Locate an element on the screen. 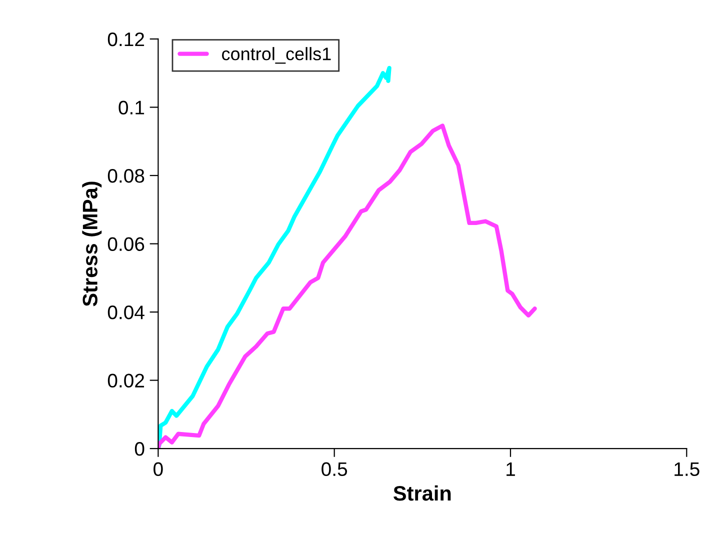 This screenshot has width=719, height=534. x-axis-title: Strain is located at coordinates (422, 493).